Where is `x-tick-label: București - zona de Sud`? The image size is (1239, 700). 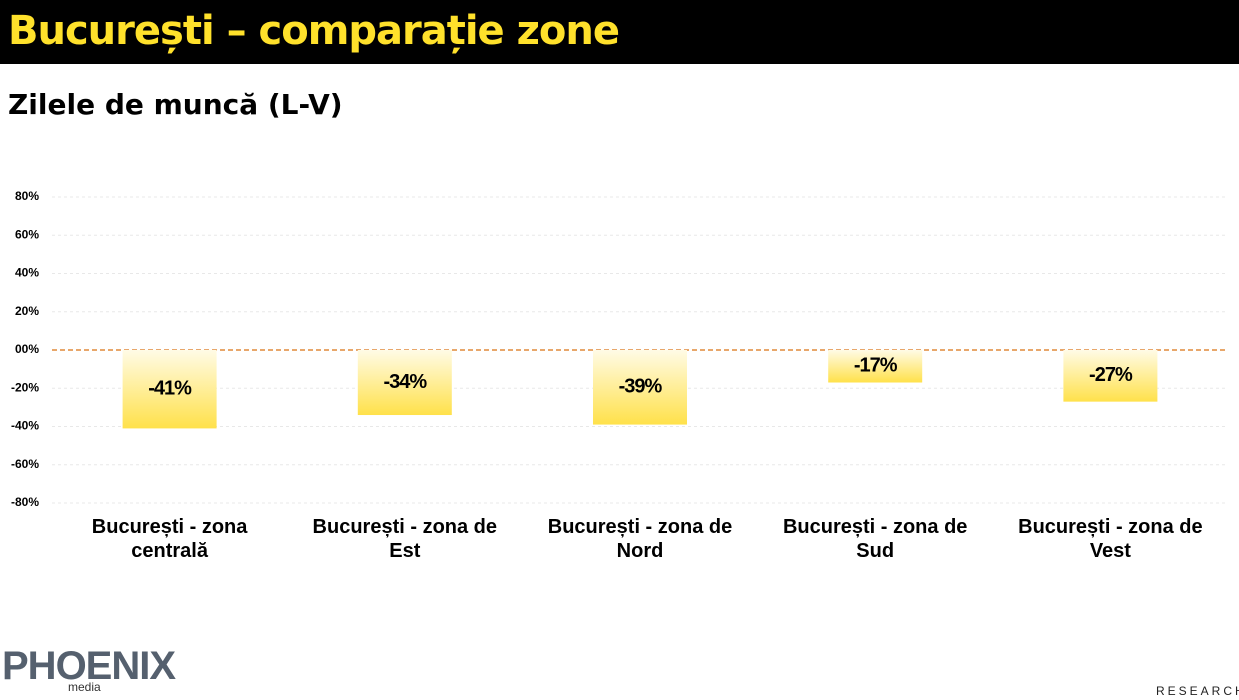 x-tick-label: București - zona de Sud is located at coordinates (875, 539).